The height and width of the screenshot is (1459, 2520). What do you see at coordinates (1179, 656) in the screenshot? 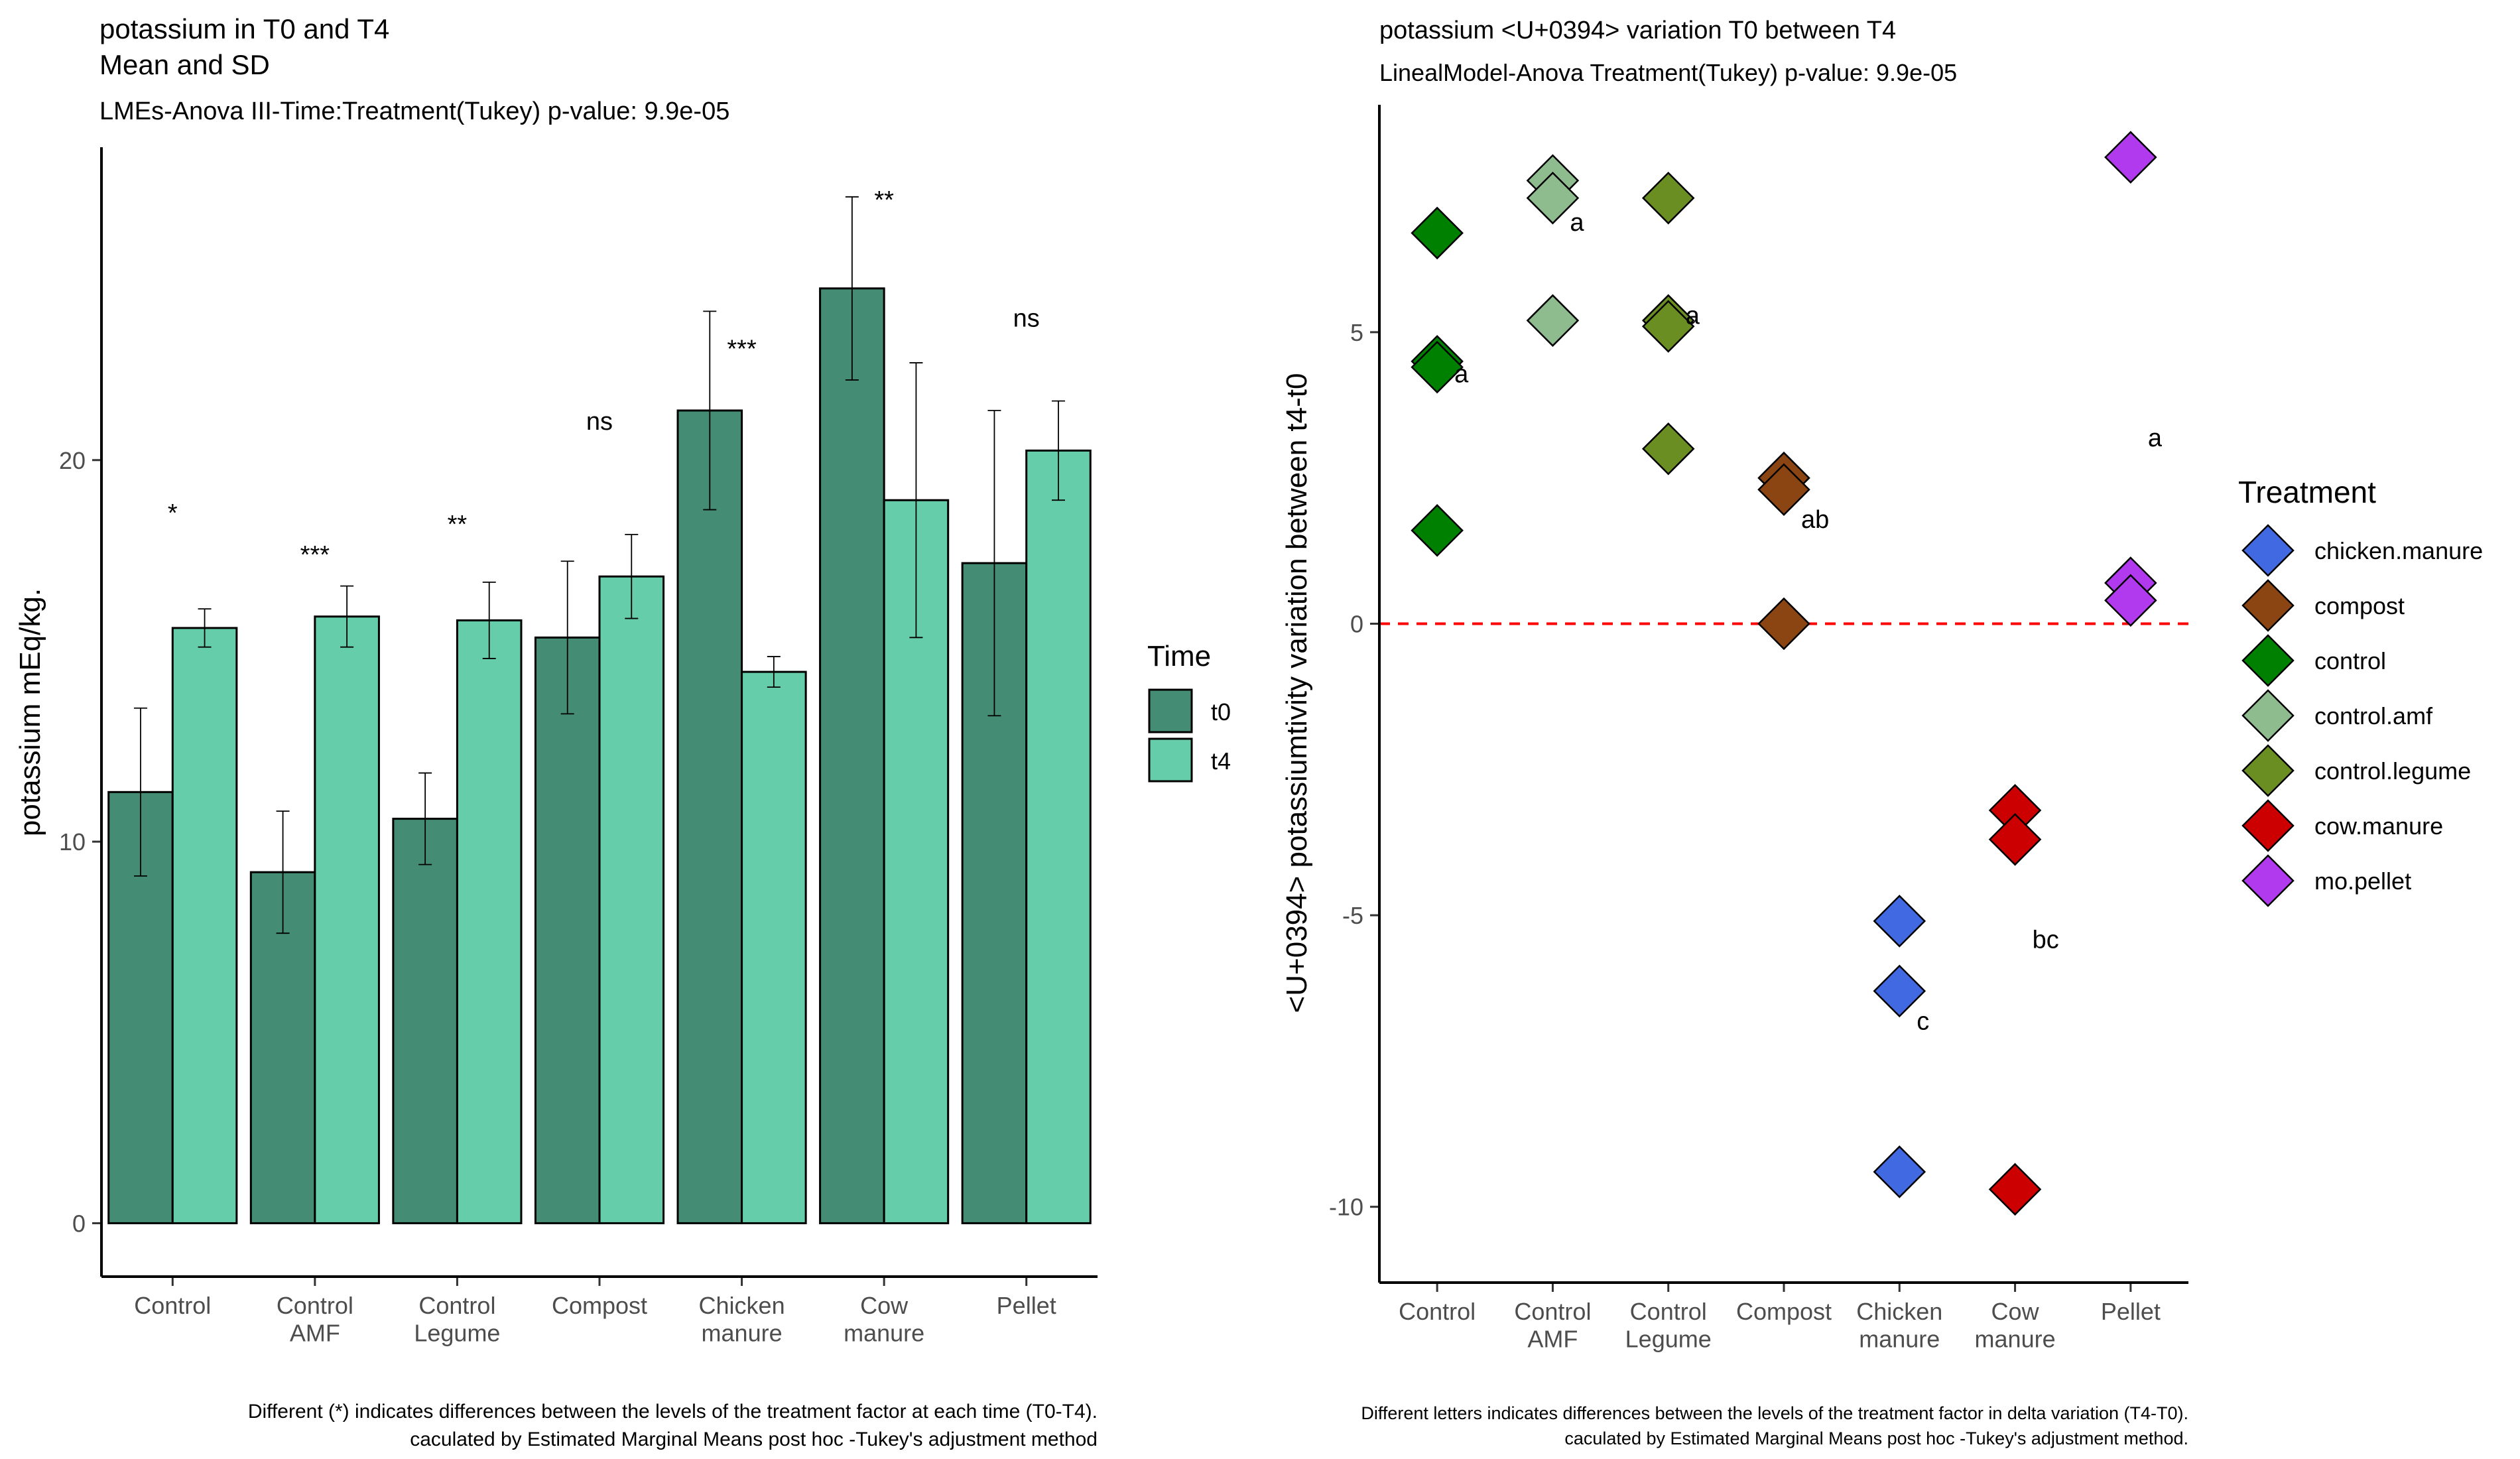
I see `bar-legend-title: Time` at bounding box center [1179, 656].